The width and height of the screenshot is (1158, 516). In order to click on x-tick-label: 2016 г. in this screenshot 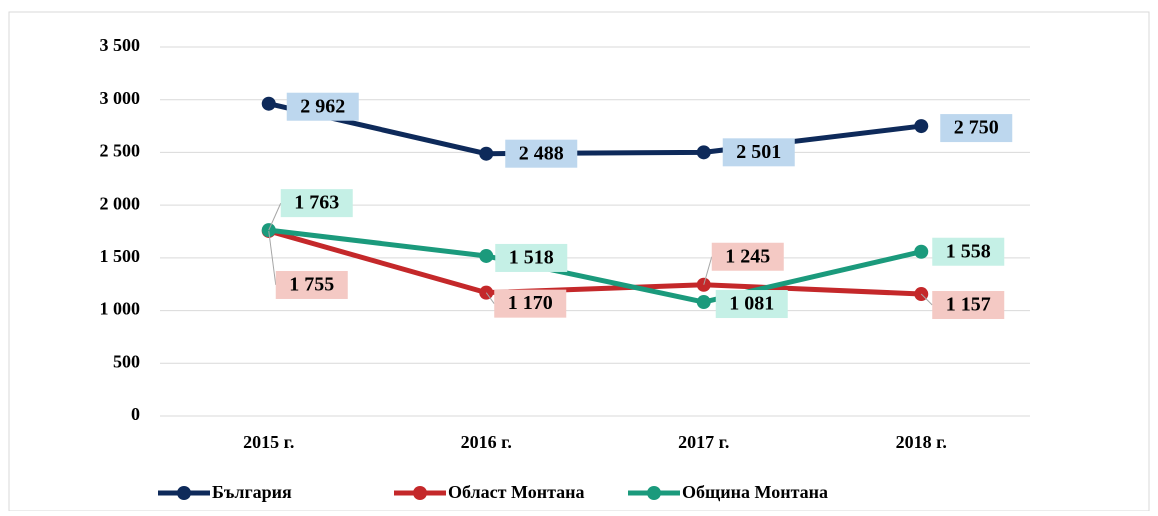, I will do `click(486, 442)`.